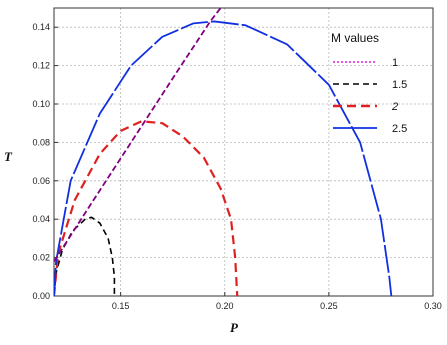 The height and width of the screenshot is (345, 447). I want to click on legend-title: M values, so click(355, 38).